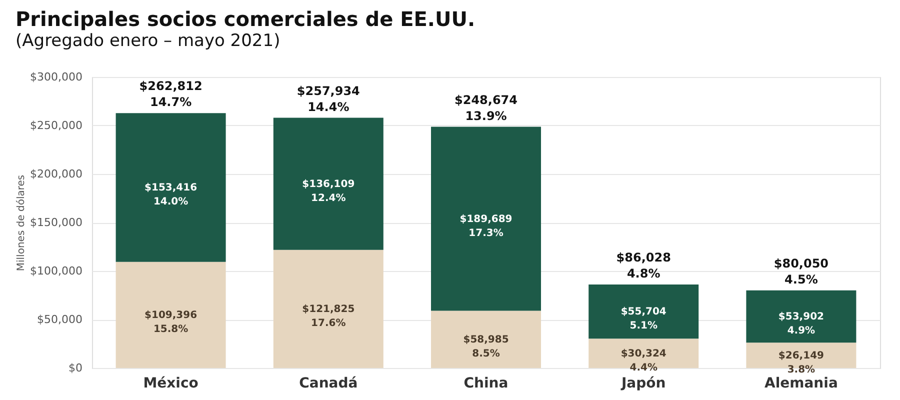 The image size is (900, 400). Describe the element at coordinates (56, 125) in the screenshot. I see `y-tick-label: $250,000` at that location.